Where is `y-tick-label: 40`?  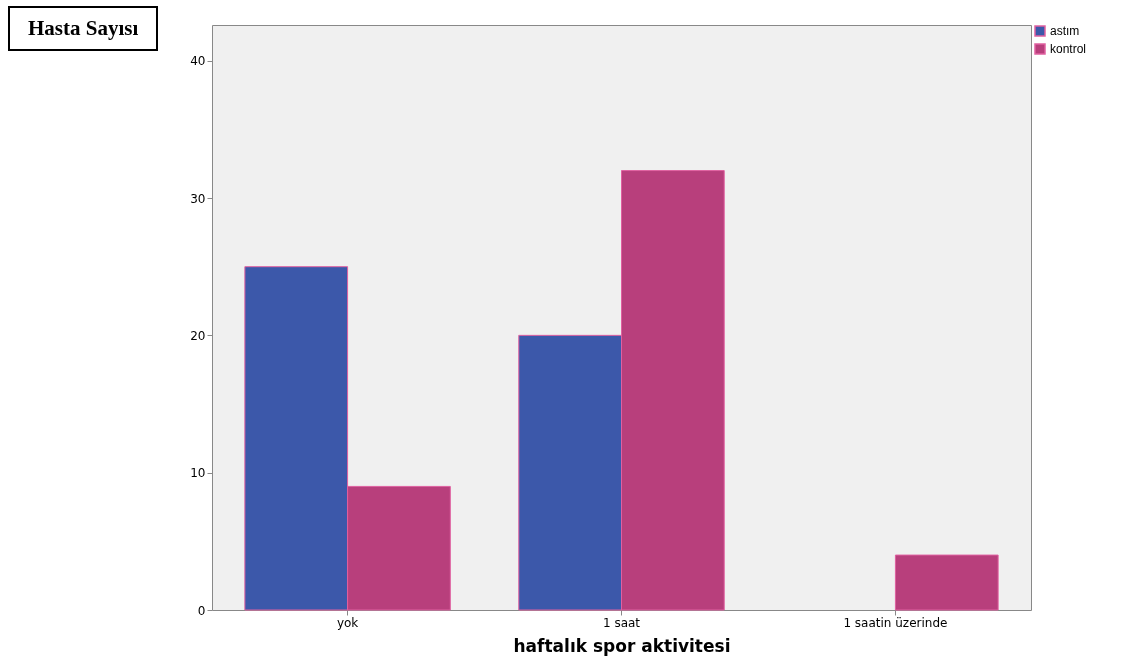
y-tick-label: 40 is located at coordinates (198, 61).